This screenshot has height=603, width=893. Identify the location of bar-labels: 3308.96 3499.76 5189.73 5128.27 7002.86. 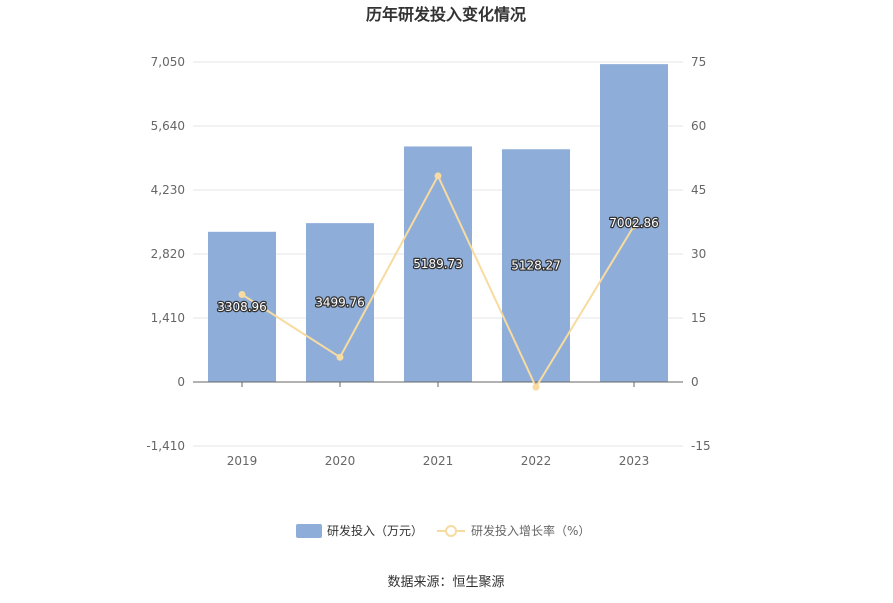
(438, 265).